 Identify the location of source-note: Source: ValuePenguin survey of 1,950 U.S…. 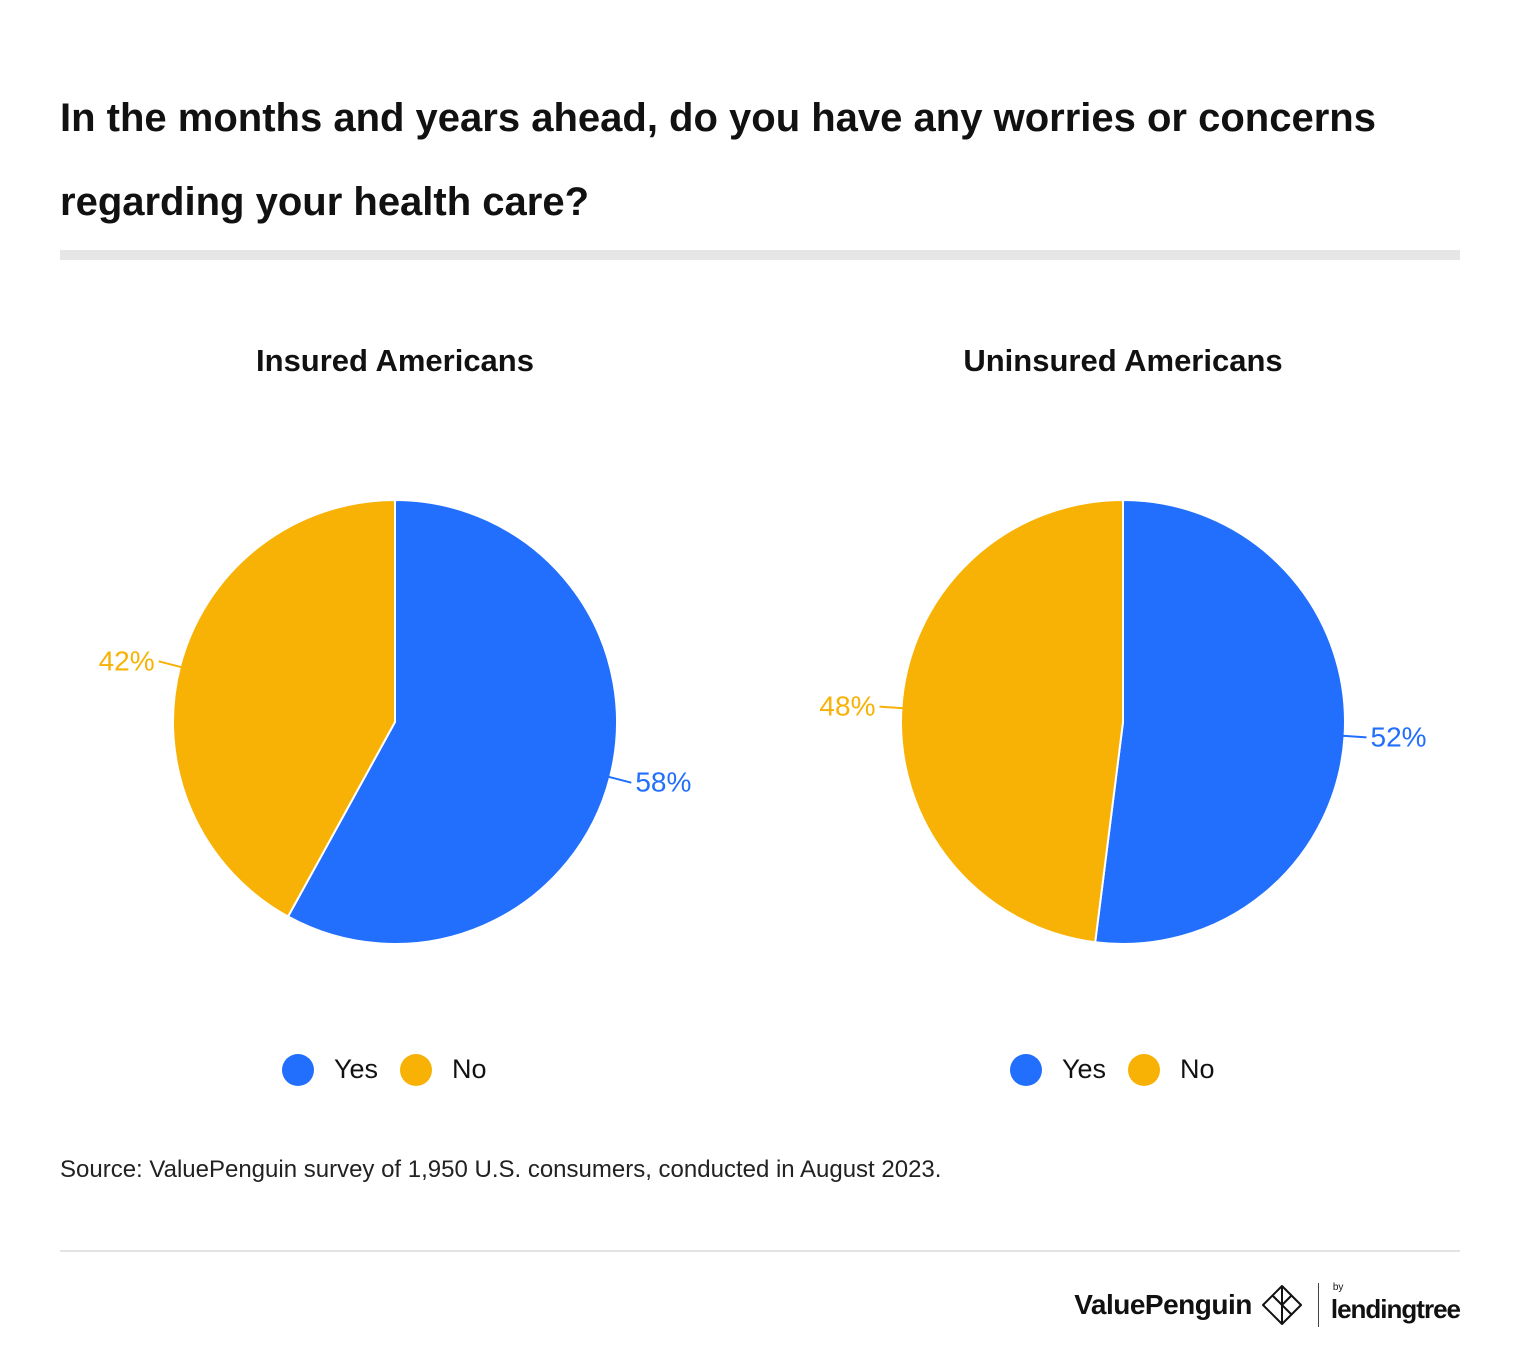
(501, 1169).